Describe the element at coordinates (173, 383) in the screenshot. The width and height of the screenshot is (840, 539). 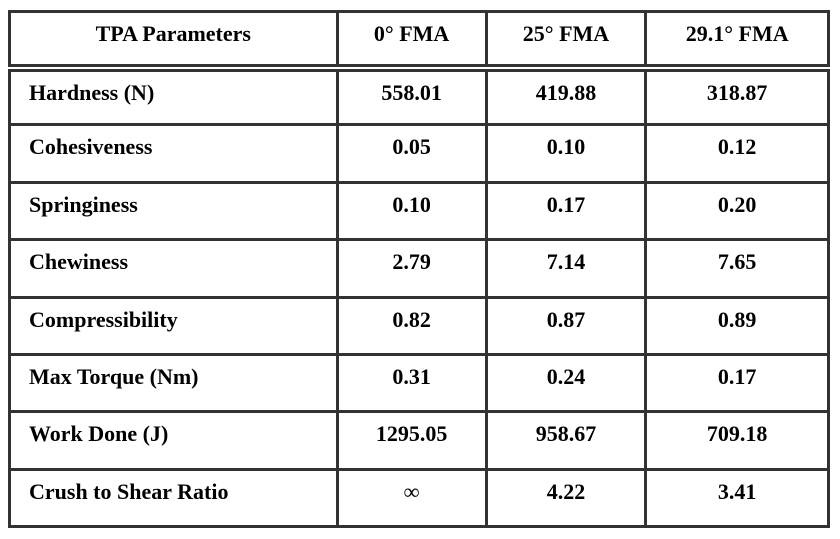
I see `row-label: Max Torque (Nm)` at that location.